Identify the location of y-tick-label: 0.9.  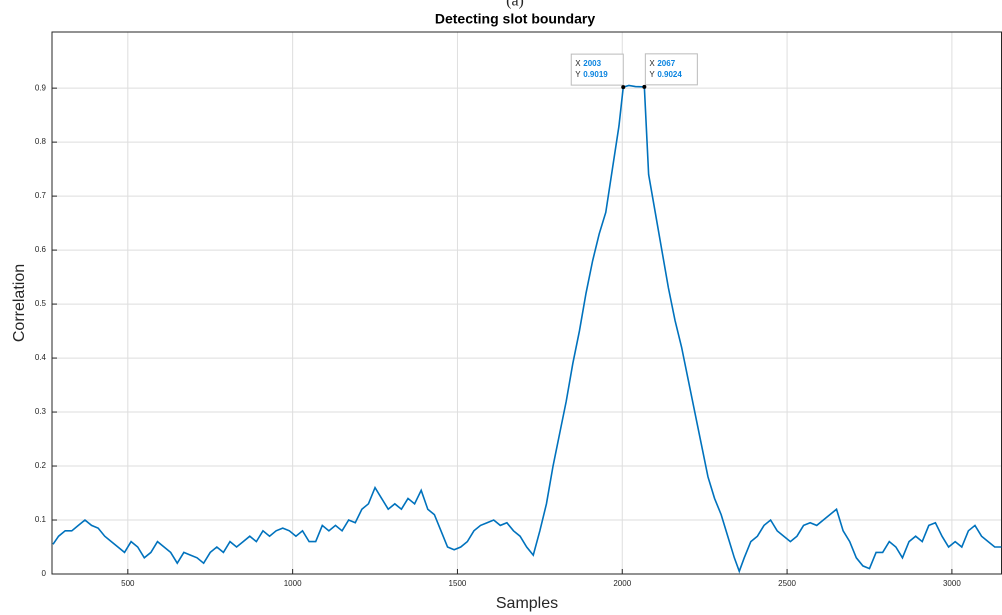
(41, 87).